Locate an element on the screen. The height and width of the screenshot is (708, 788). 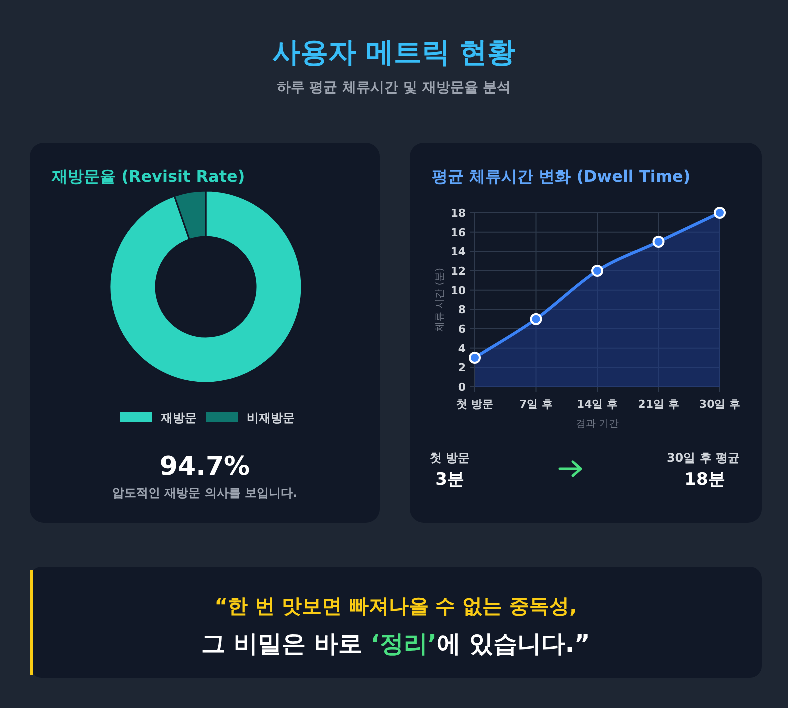
text: 압도적인 재방문 의사를 보입니다. is located at coordinates (205, 493).